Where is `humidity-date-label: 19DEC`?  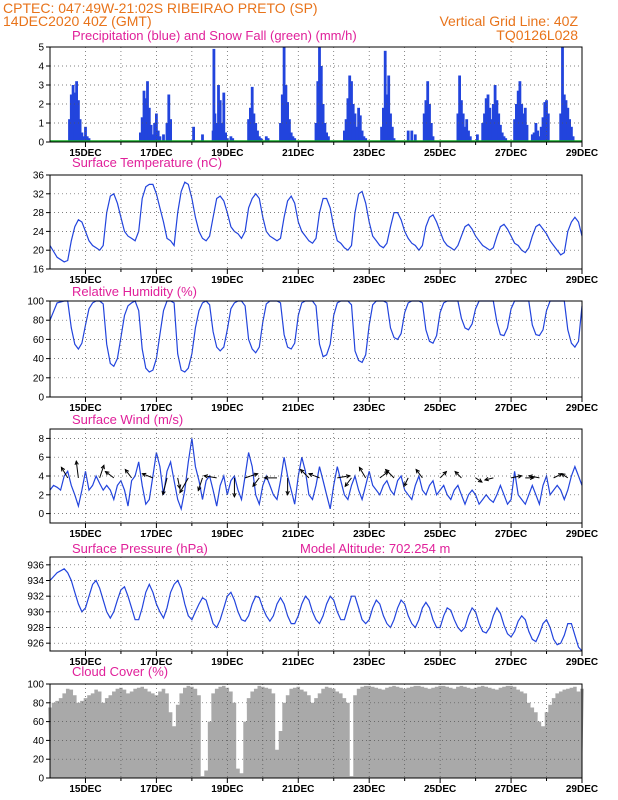 humidity-date-label: 19DEC is located at coordinates (227, 408).